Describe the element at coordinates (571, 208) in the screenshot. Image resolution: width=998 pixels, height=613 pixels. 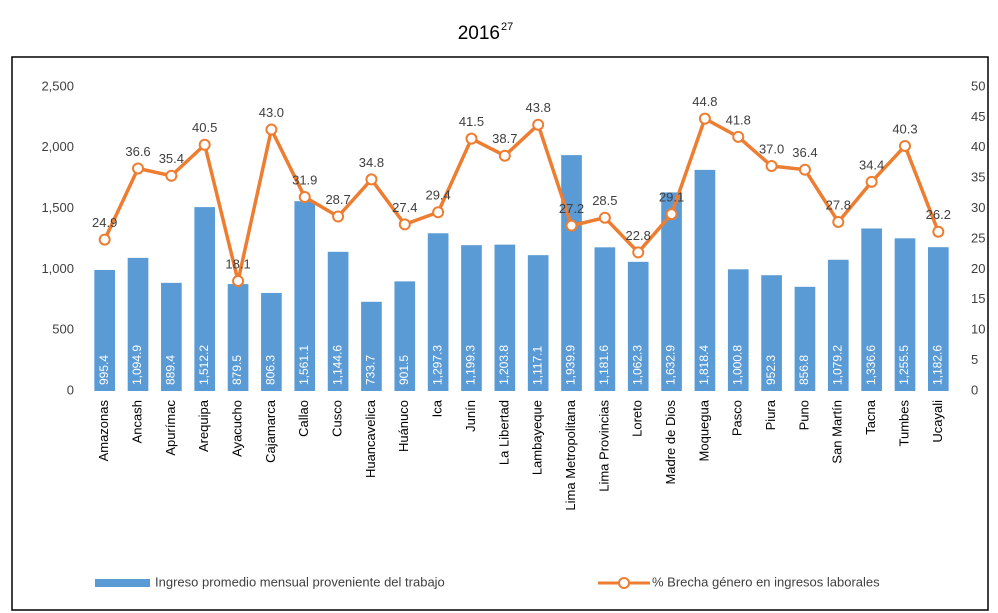
I see `line-value-label: 27.2` at that location.